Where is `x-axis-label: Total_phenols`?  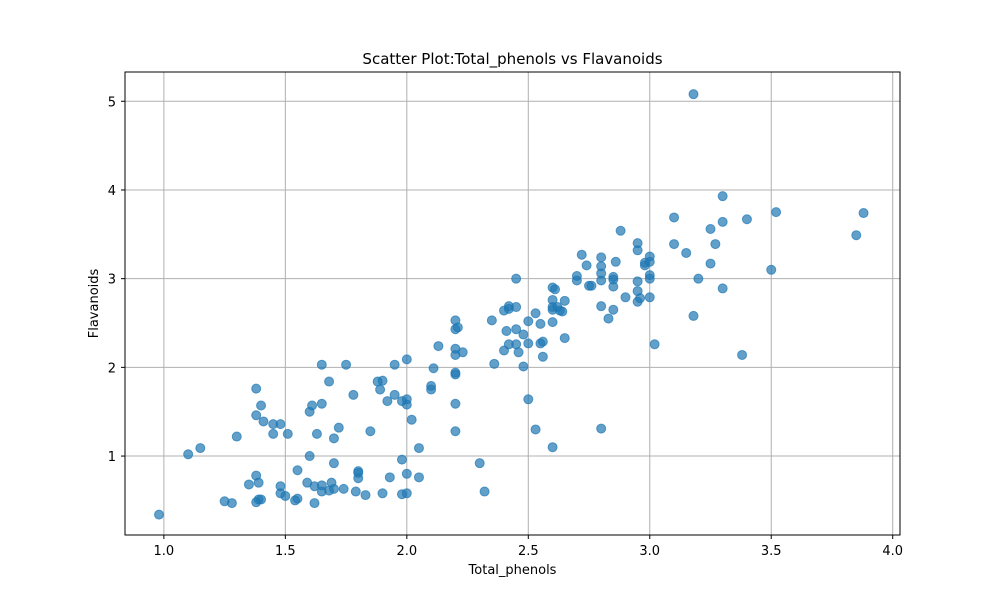
x-axis-label: Total_phenols is located at coordinates (512, 570).